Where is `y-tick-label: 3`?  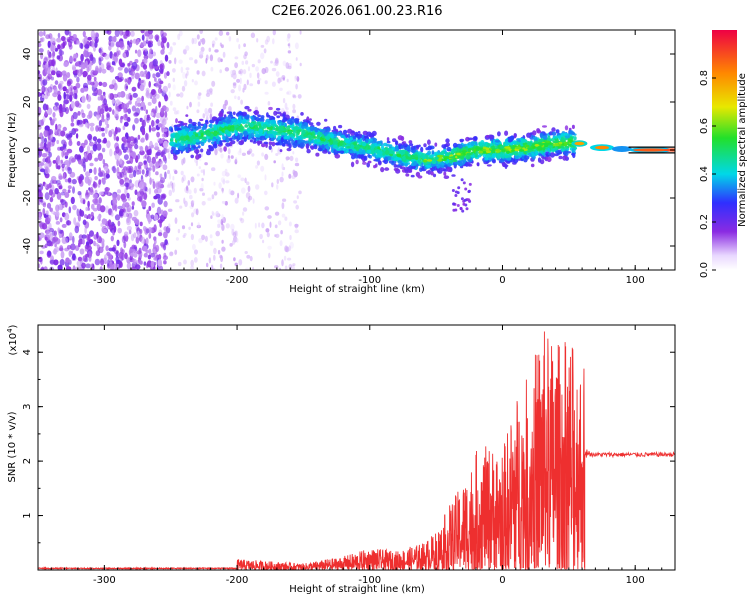 y-tick-label: 3 is located at coordinates (27, 406).